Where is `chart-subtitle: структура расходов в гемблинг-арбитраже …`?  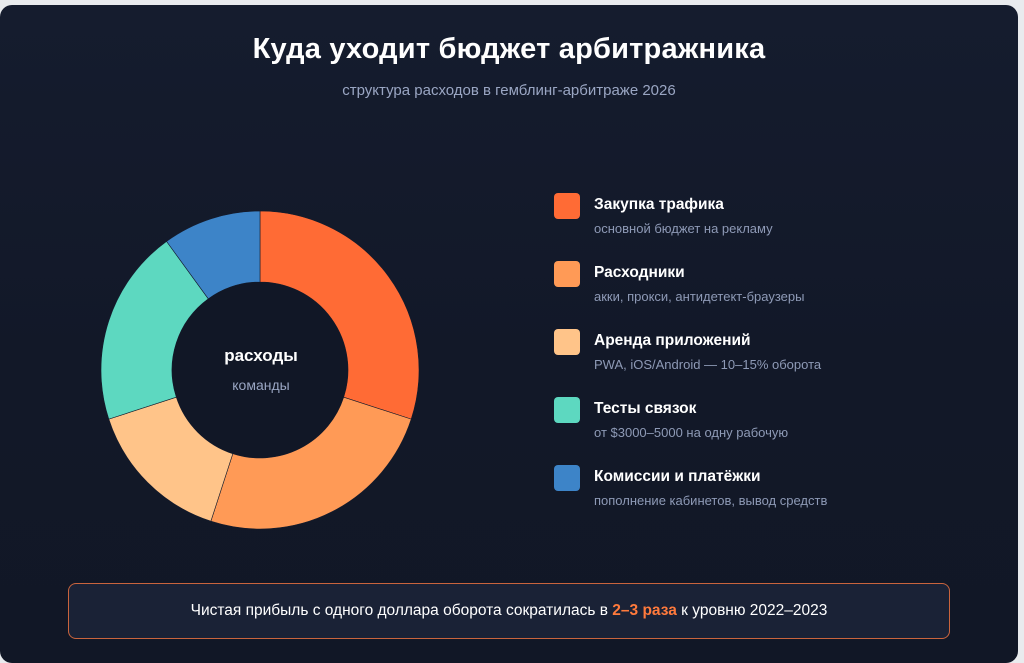 chart-subtitle: структура расходов в гемблинг-арбитраже … is located at coordinates (509, 90).